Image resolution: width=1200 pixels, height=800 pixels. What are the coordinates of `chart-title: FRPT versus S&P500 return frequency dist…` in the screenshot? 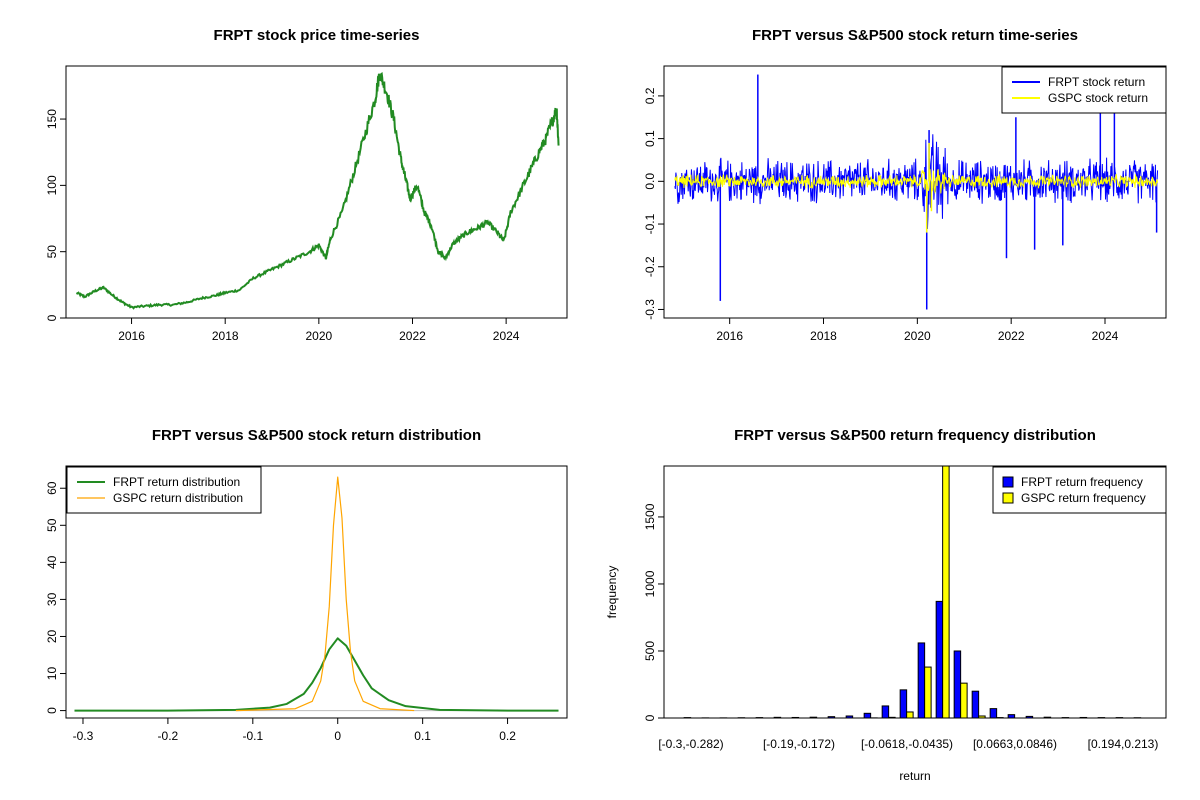 It's located at (915, 435).